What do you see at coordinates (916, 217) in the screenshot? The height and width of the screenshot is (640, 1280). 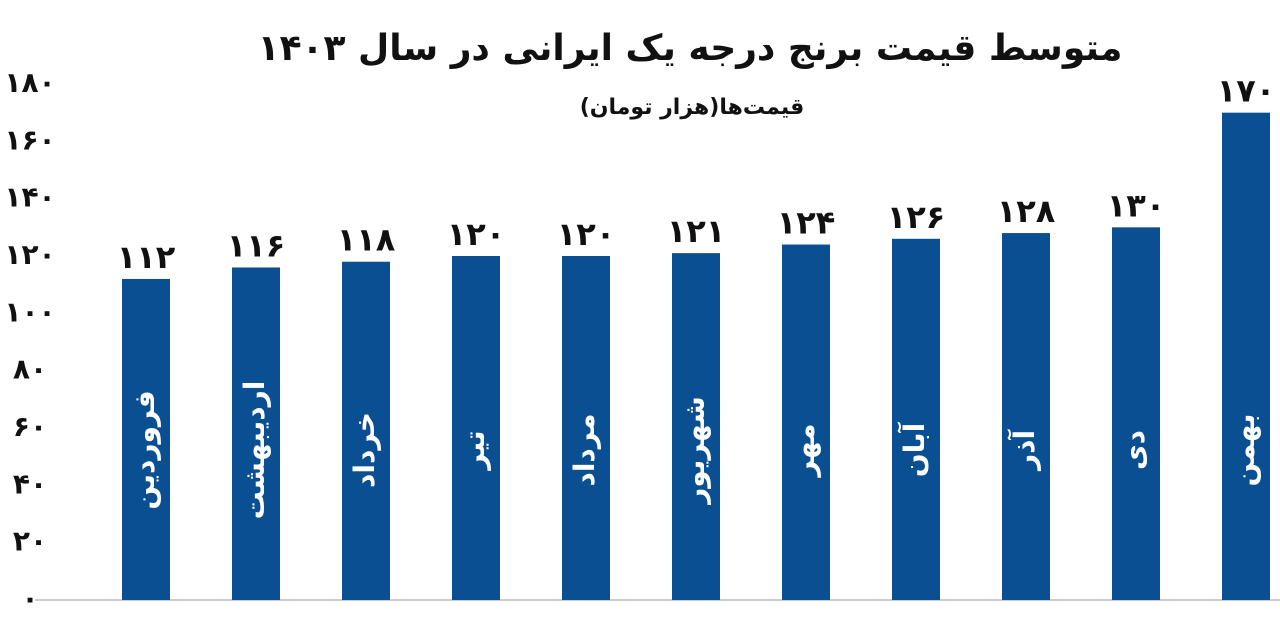 I see `value-label: ۱۲۶` at bounding box center [916, 217].